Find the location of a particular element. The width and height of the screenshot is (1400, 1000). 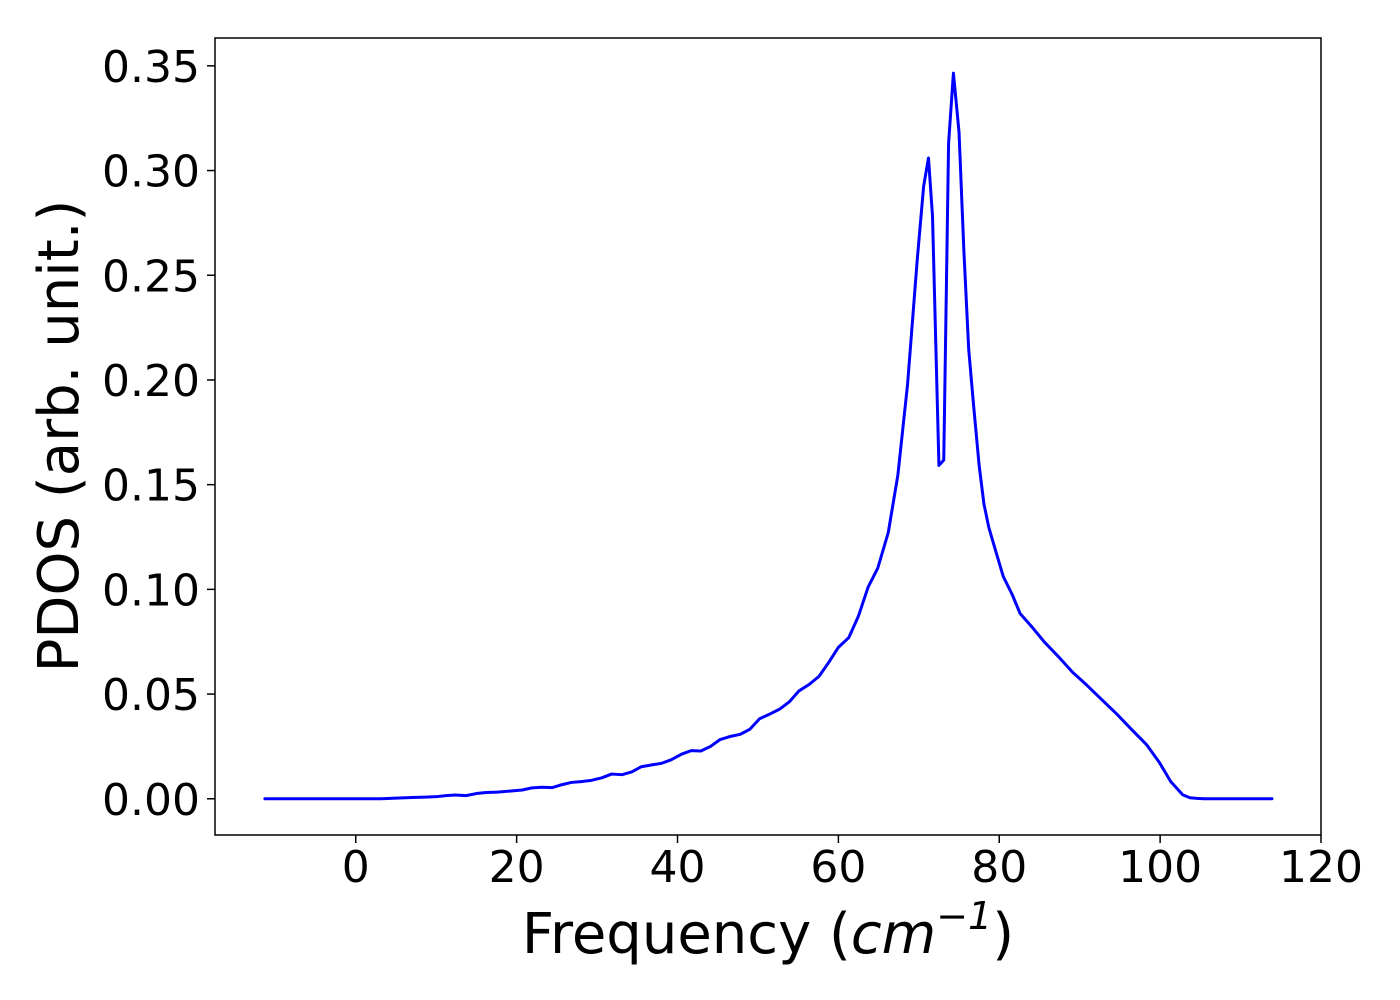

y-tick-label: 0.10 is located at coordinates (151, 590).